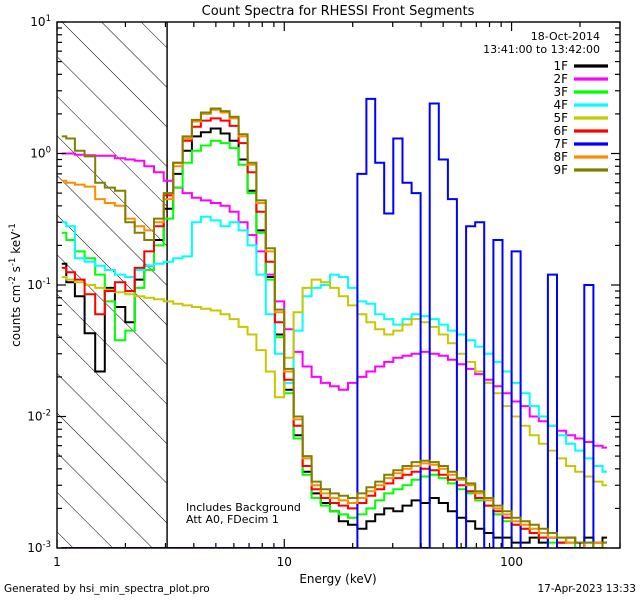  I want to click on observation-time-range: 13:41:00 to 13:42:00, so click(541, 49).